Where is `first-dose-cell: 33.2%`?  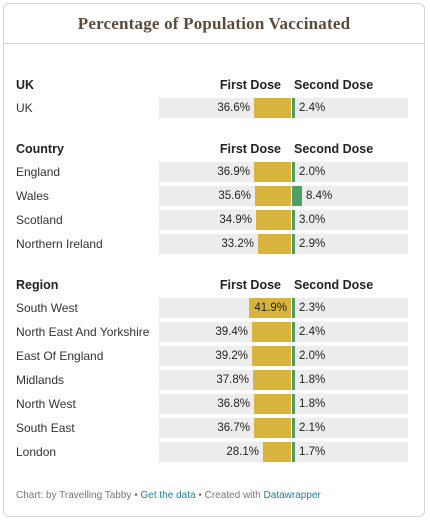
first-dose-cell: 33.2% is located at coordinates (225, 244).